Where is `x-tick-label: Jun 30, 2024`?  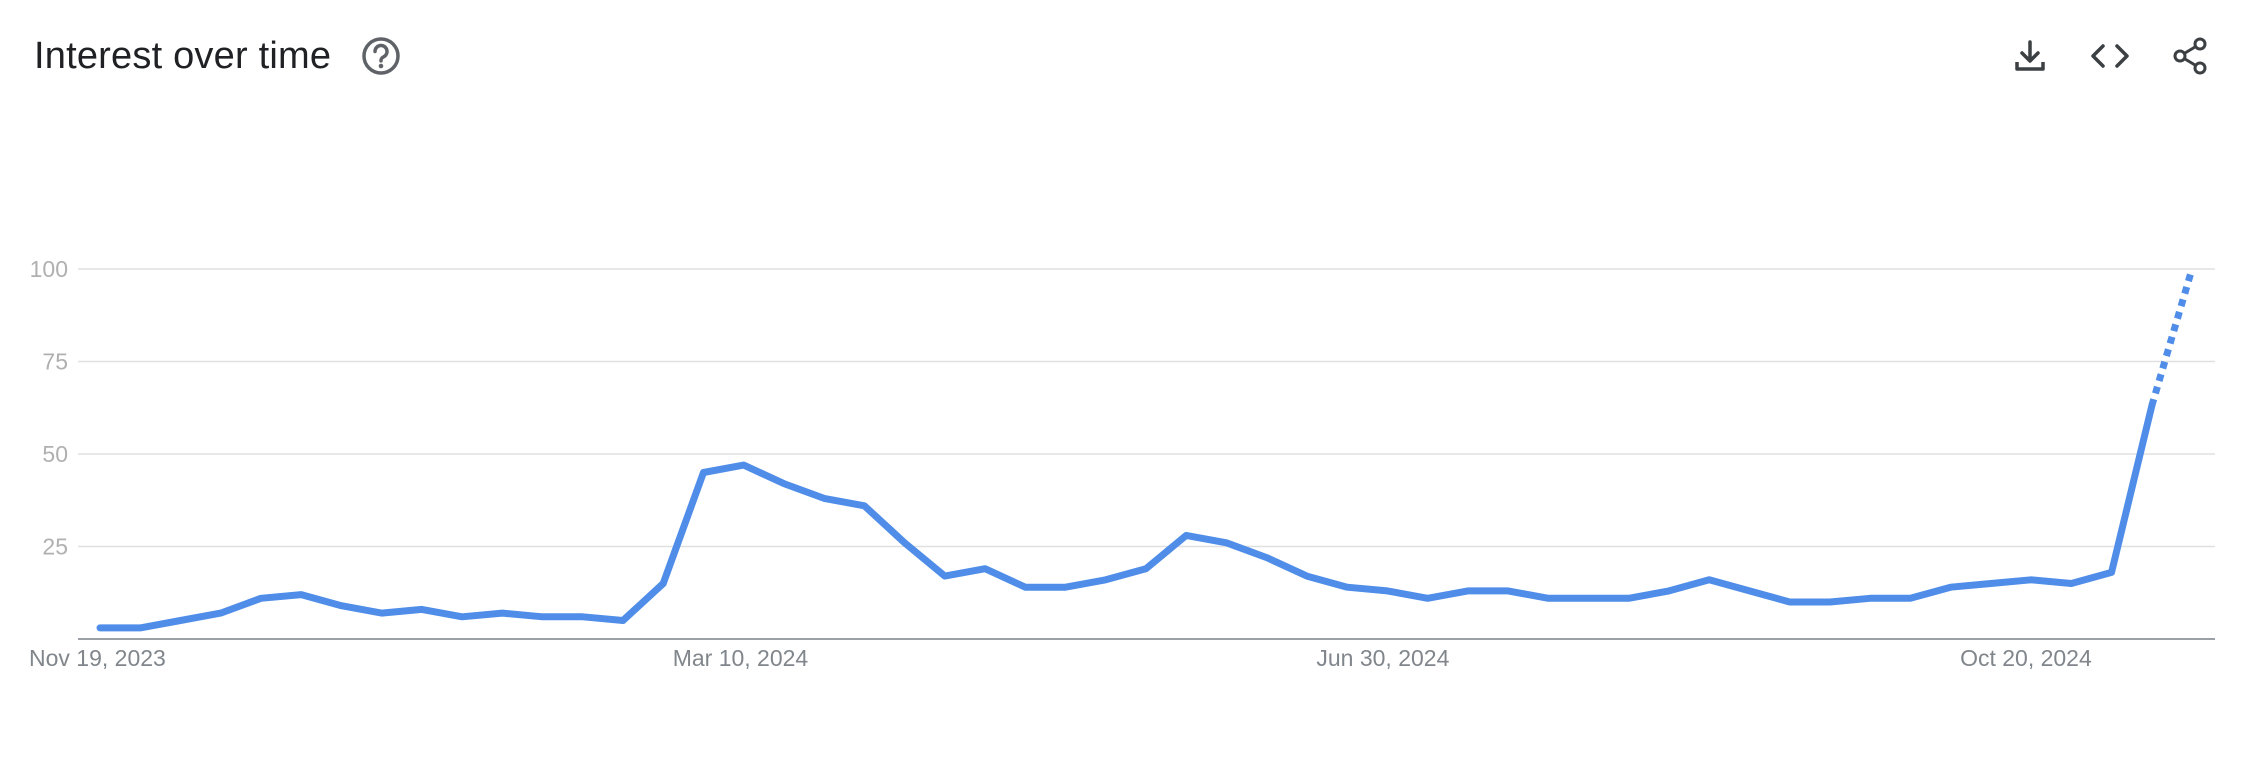
x-tick-label: Jun 30, 2024 is located at coordinates (1382, 658).